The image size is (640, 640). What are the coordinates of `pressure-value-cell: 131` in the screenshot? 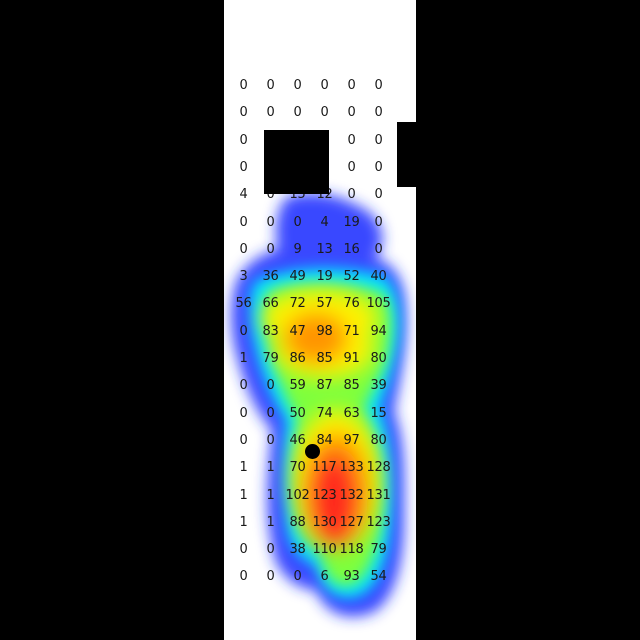 It's located at (378, 495).